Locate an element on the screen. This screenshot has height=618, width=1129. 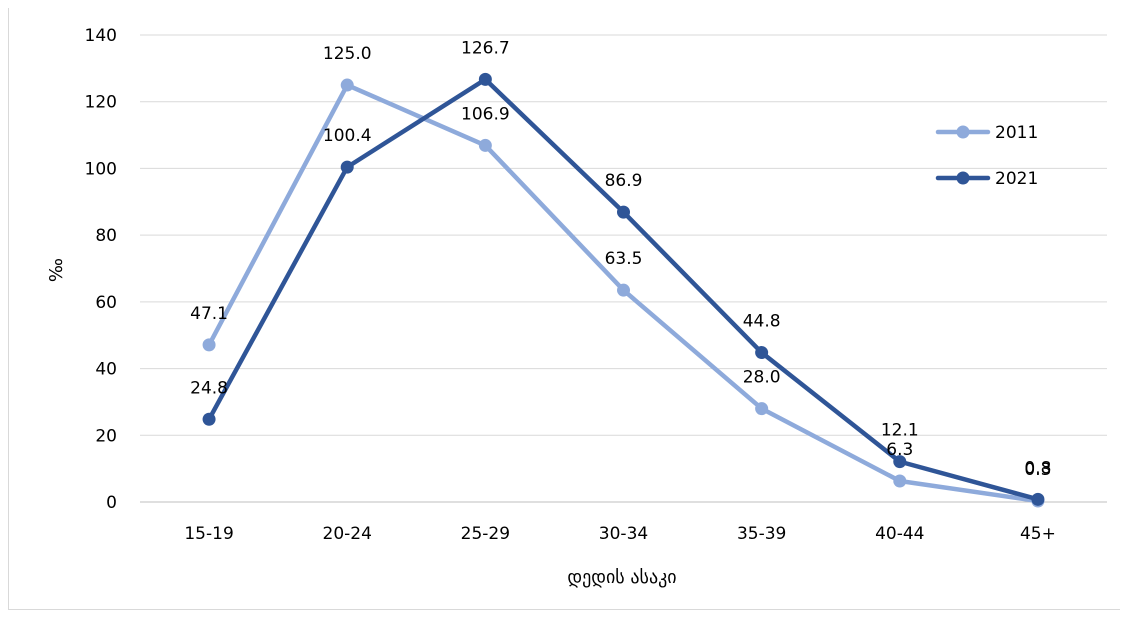
x-tick-label: 25-29 is located at coordinates (485, 534).